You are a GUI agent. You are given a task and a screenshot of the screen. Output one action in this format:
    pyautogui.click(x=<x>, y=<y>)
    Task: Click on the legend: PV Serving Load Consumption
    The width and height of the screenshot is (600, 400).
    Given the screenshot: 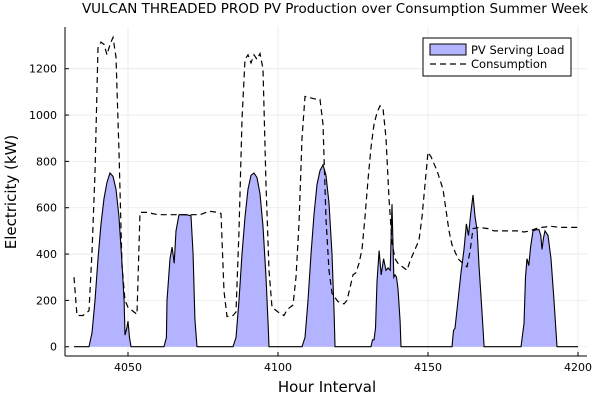 What is the action you would take?
    pyautogui.click(x=497, y=57)
    